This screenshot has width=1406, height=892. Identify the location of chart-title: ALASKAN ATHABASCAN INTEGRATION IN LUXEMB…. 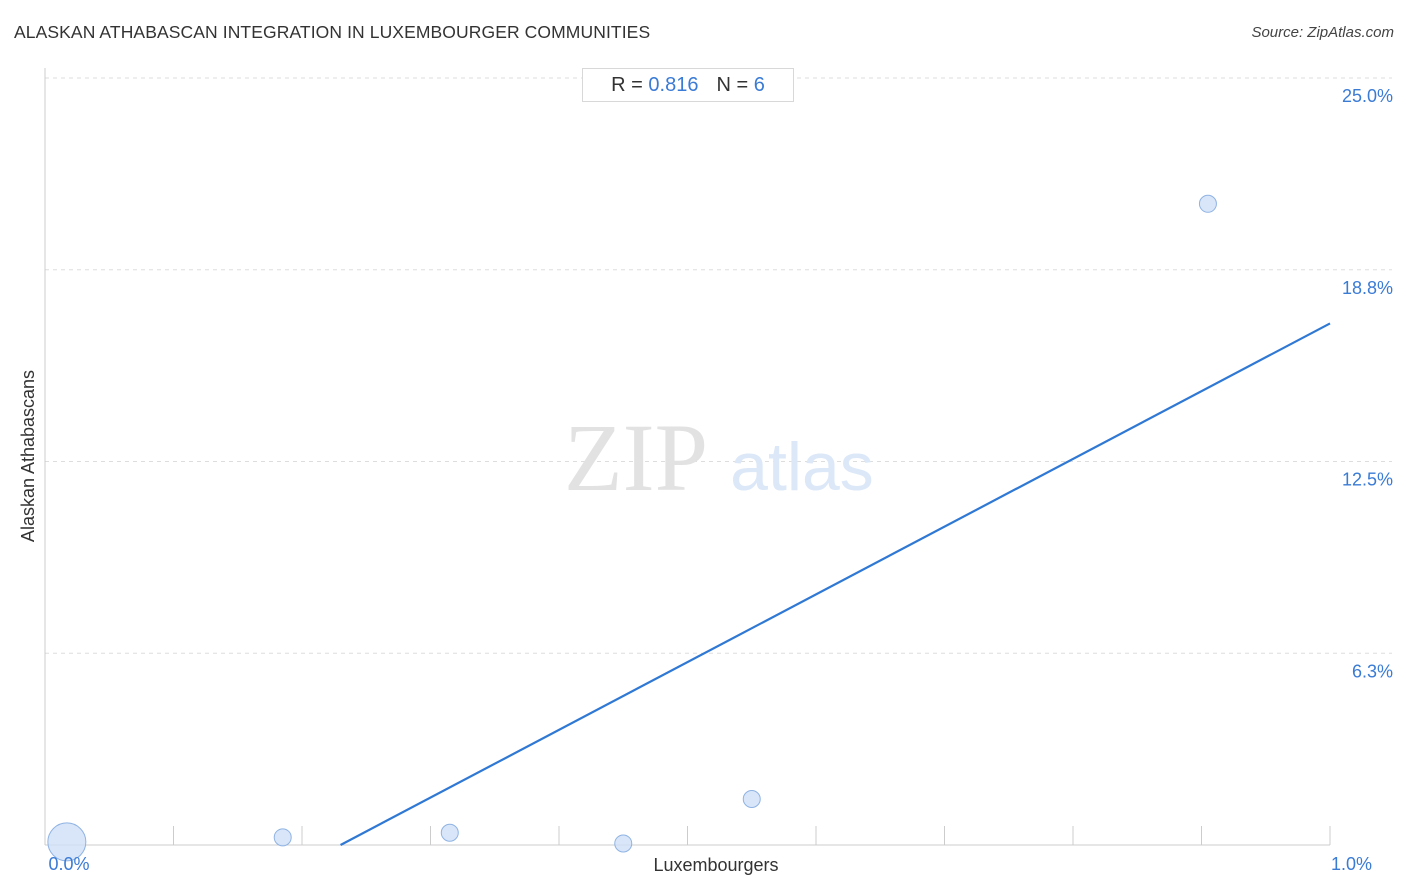
(332, 32).